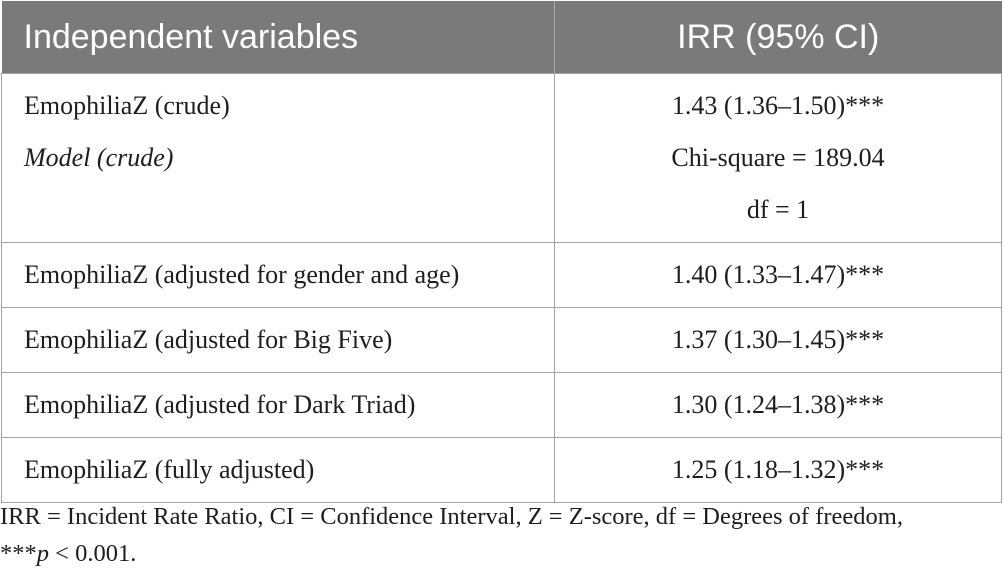  I want to click on header-independent-variables: Independent variables, so click(278, 37).